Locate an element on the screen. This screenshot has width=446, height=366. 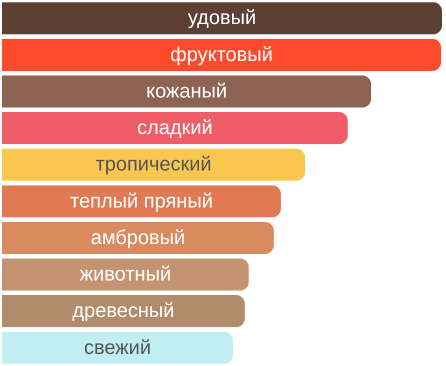
y-tick-label: древесный is located at coordinates (123, 311).